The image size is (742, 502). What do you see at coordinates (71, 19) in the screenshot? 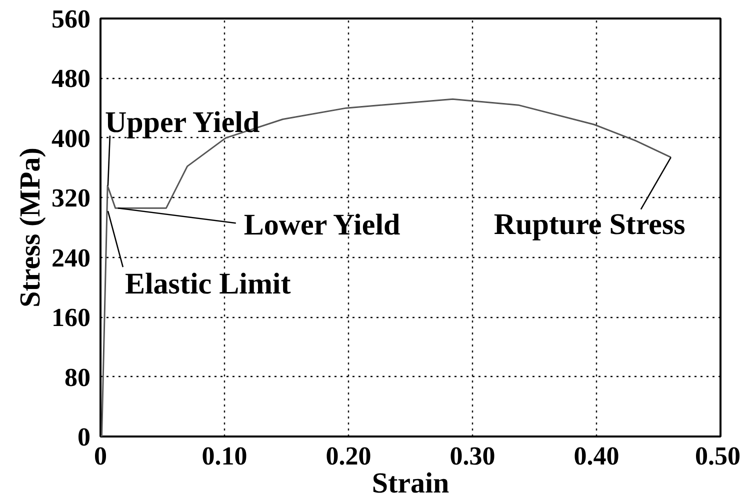
I see `y-tick-label: 560` at bounding box center [71, 19].